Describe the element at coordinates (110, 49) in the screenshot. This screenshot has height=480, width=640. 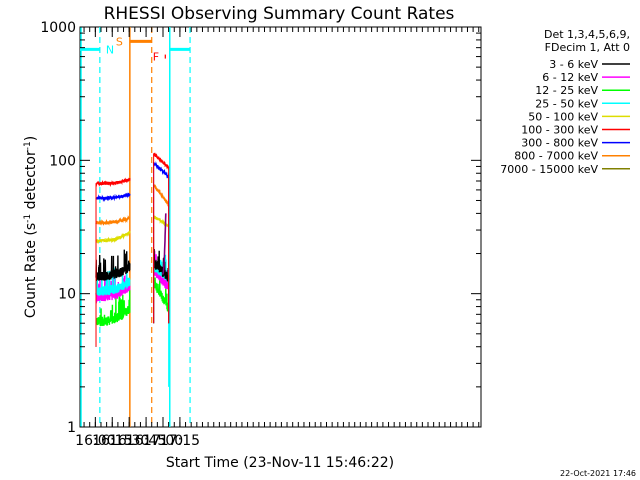
I see `night-flag-label: N` at that location.